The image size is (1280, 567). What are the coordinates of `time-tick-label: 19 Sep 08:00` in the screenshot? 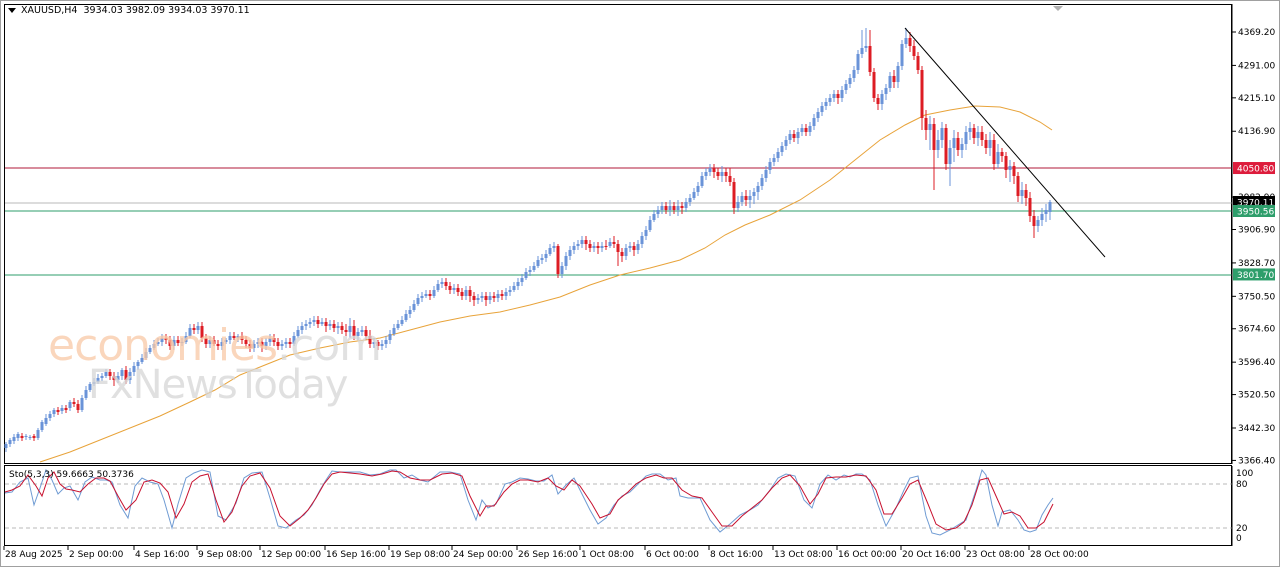 It's located at (420, 555).